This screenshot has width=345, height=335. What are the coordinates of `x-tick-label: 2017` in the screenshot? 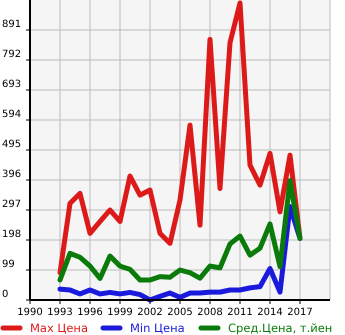 It's located at (300, 312).